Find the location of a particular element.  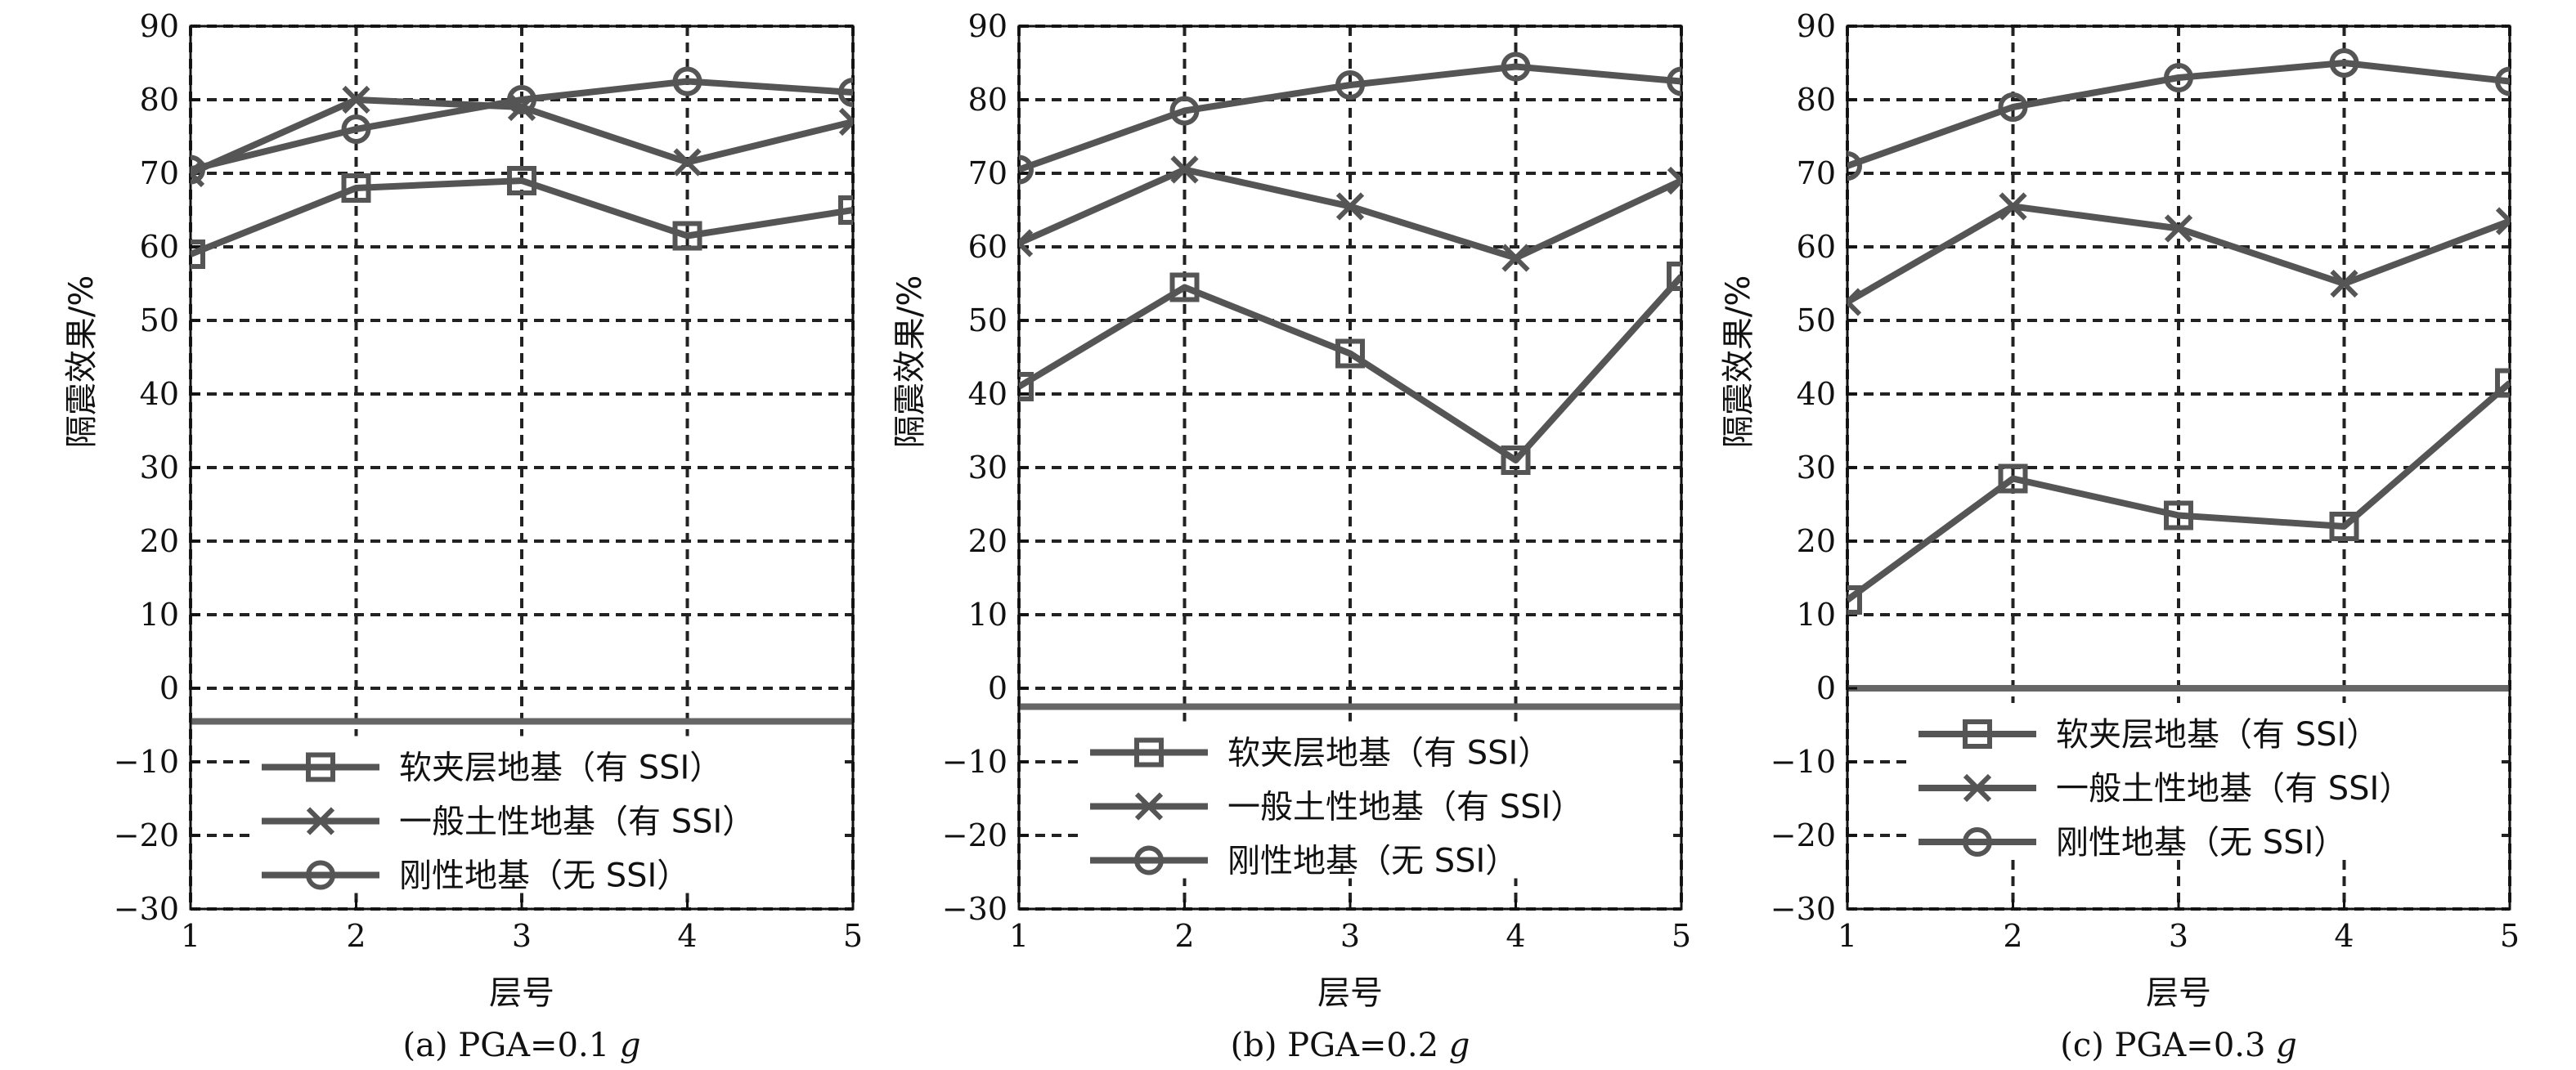

panel-caption: (c) PGA=0.3 g is located at coordinates (2178, 1045).